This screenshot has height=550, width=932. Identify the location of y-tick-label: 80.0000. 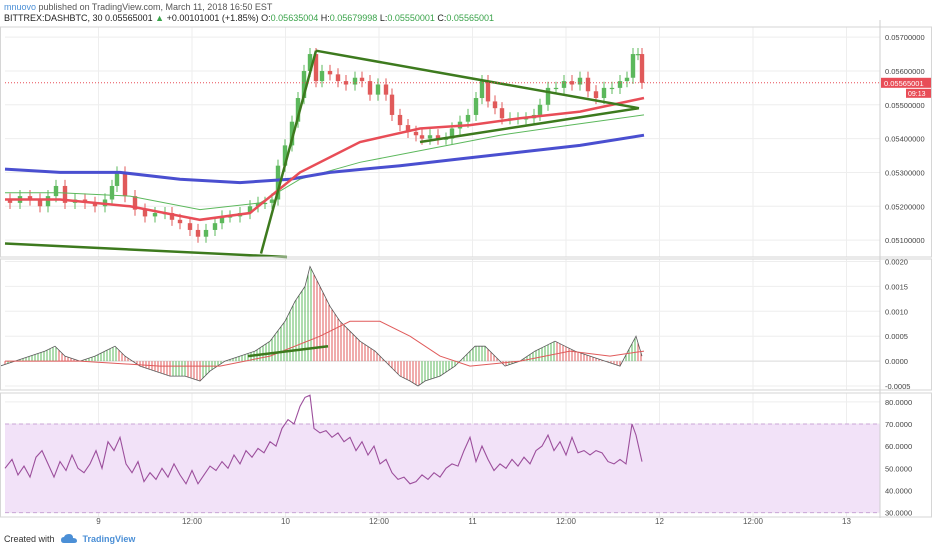
(898, 402).